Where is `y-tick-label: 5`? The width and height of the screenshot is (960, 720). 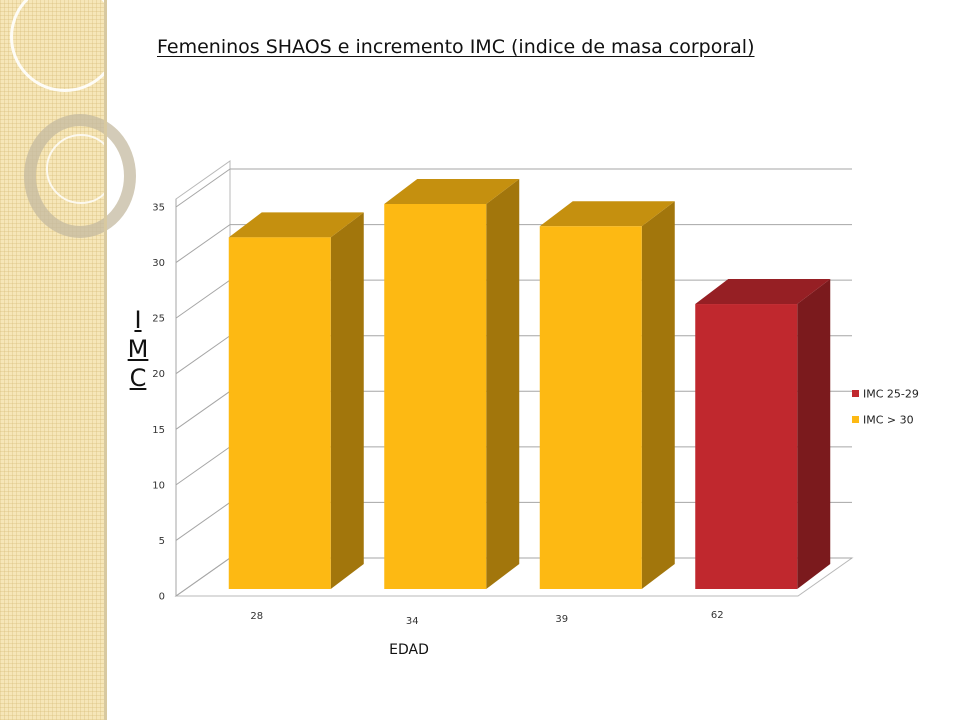
y-tick-label: 5 is located at coordinates (162, 541).